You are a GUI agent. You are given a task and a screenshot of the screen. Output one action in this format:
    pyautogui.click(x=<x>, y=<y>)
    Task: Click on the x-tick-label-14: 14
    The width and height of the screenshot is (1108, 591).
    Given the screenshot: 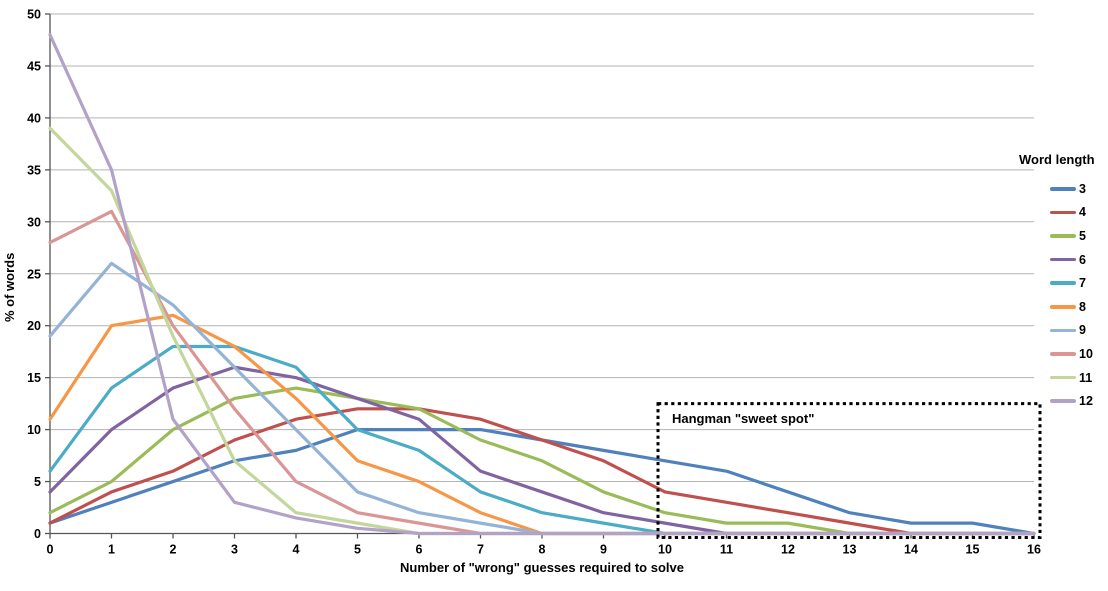 What is the action you would take?
    pyautogui.click(x=911, y=550)
    